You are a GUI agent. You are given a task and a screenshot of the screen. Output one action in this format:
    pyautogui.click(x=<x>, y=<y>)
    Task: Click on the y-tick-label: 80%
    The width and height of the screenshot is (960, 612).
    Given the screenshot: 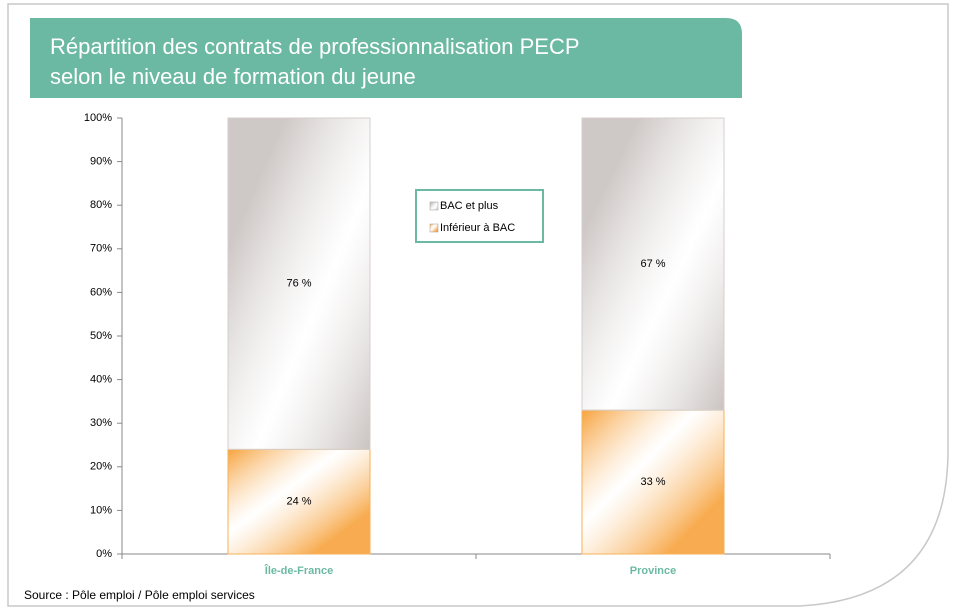 What is the action you would take?
    pyautogui.click(x=101, y=205)
    